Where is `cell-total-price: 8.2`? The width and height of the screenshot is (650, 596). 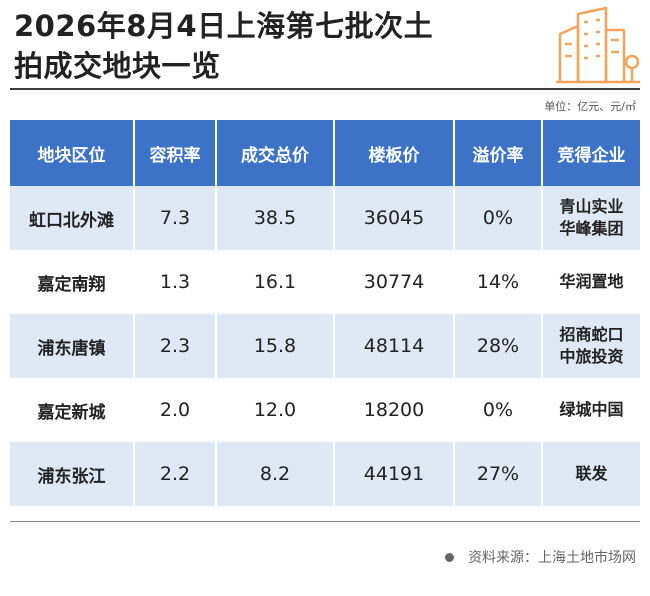 cell-total-price: 8.2 is located at coordinates (275, 474).